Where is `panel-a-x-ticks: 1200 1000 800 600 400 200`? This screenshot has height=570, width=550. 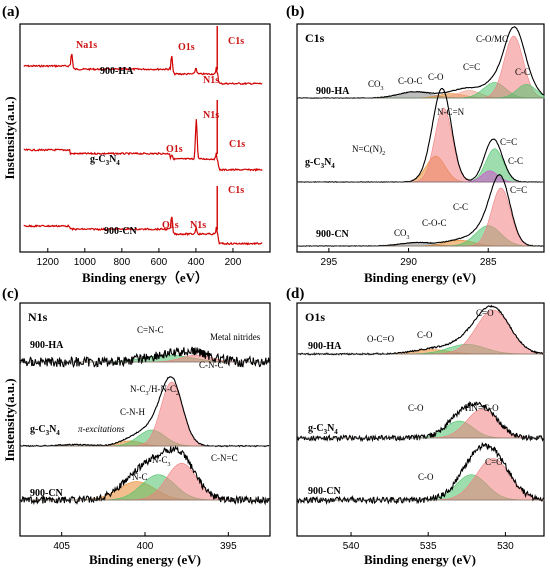
panel-a-x-ticks: 1200 1000 800 600 400 200 is located at coordinates (139, 258).